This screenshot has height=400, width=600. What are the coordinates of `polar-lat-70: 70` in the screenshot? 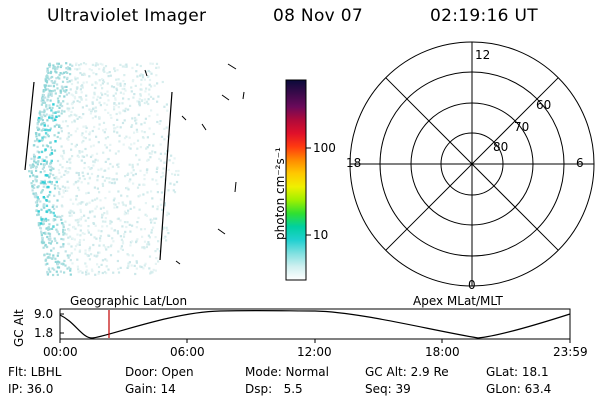 It's located at (522, 127).